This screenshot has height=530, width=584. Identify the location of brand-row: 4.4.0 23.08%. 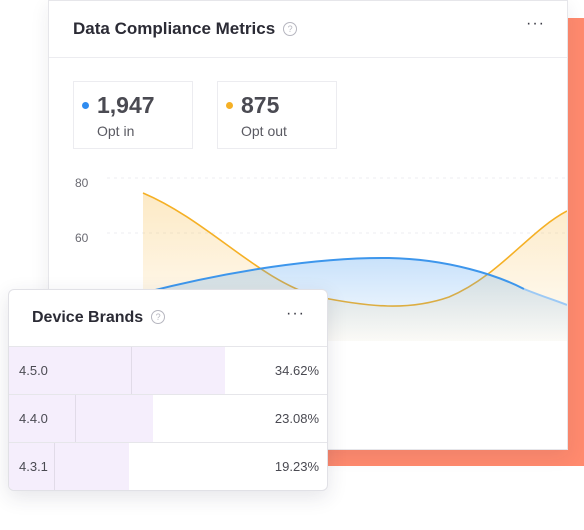
(168, 419).